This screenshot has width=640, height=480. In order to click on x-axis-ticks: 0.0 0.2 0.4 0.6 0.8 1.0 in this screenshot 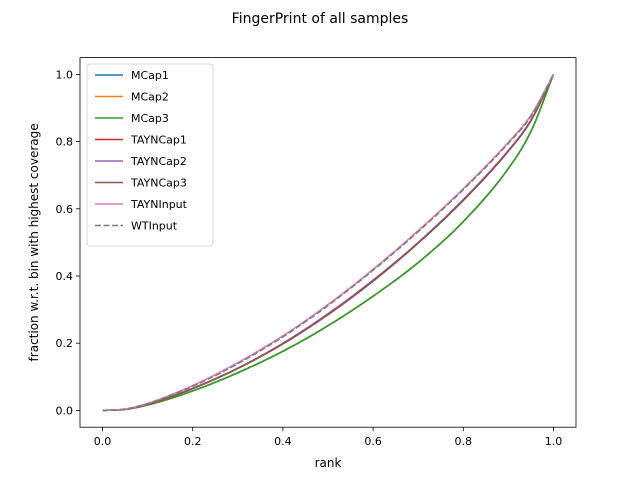, I will do `click(328, 437)`.